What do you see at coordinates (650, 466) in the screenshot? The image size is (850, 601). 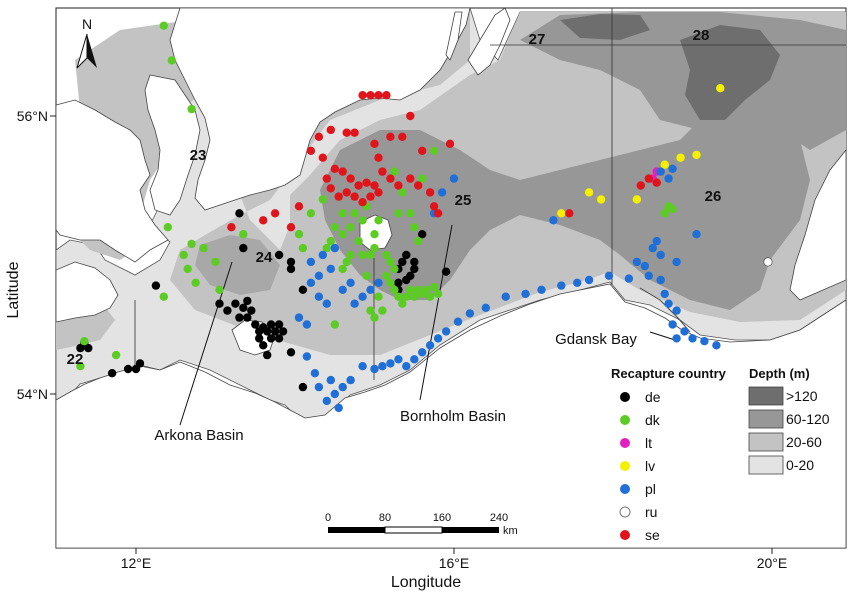 I see `legend-label-lv: lv` at bounding box center [650, 466].